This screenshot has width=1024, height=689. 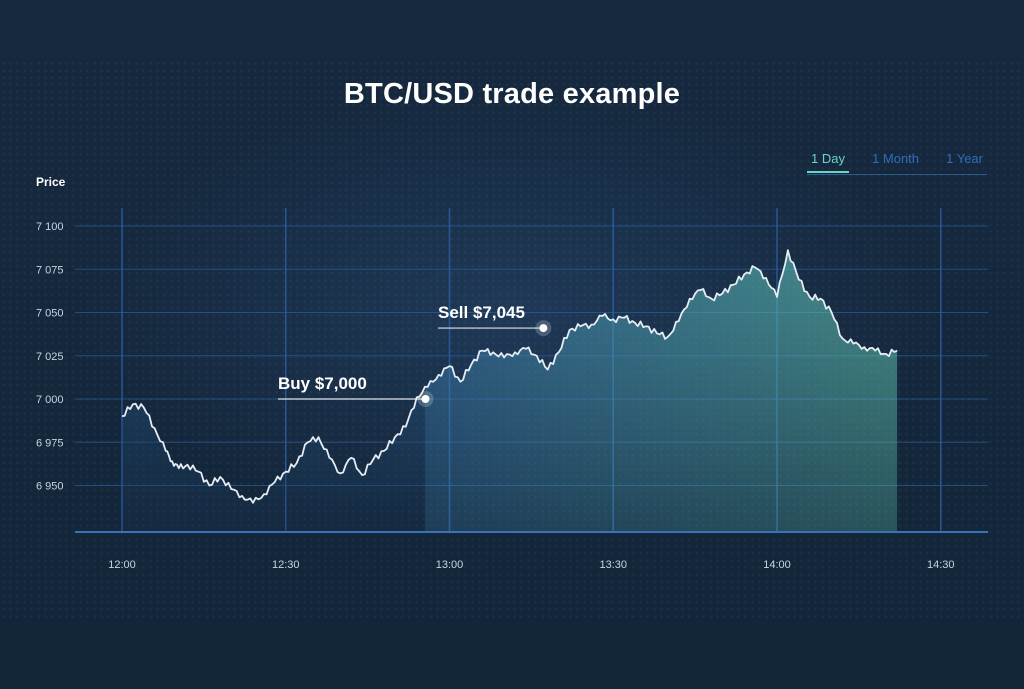 I want to click on y-tick-label: 6 975, so click(x=50, y=443).